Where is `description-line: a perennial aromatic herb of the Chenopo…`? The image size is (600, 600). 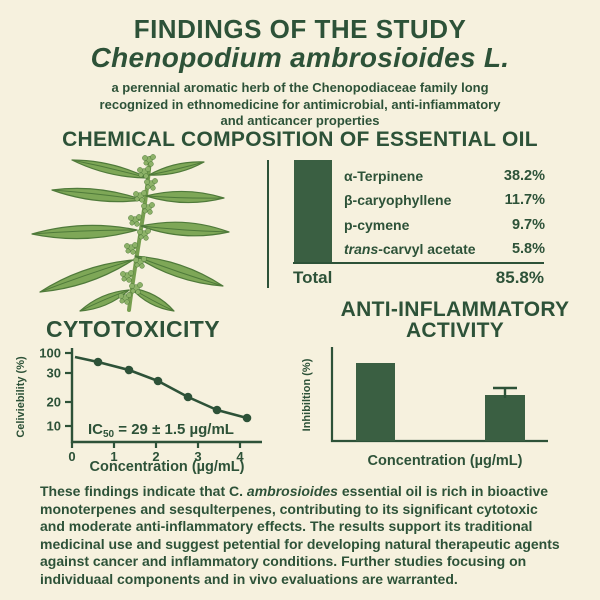 description-line: a perennial aromatic herb of the Chenopo… is located at coordinates (300, 87).